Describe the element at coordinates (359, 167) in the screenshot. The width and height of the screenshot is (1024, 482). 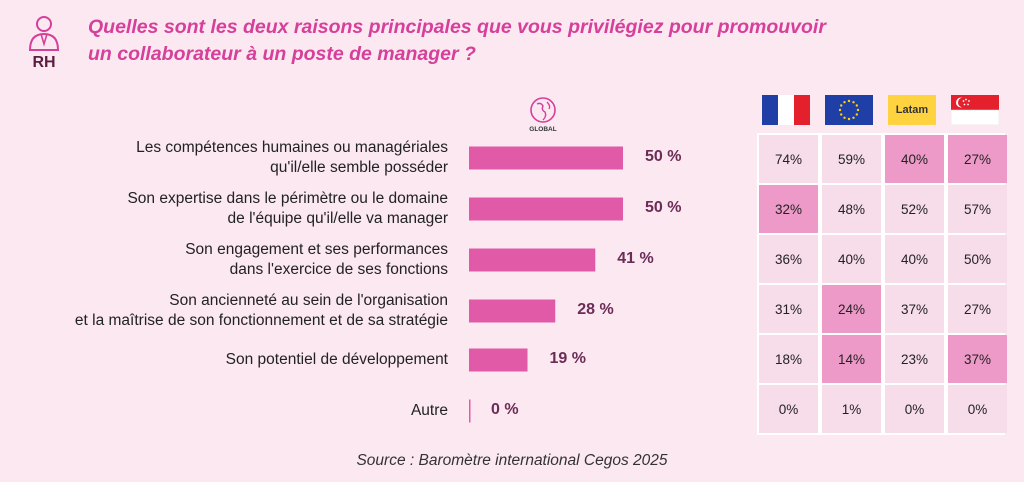
I see `category-label-line: qu'il/elle semble posséder` at that location.